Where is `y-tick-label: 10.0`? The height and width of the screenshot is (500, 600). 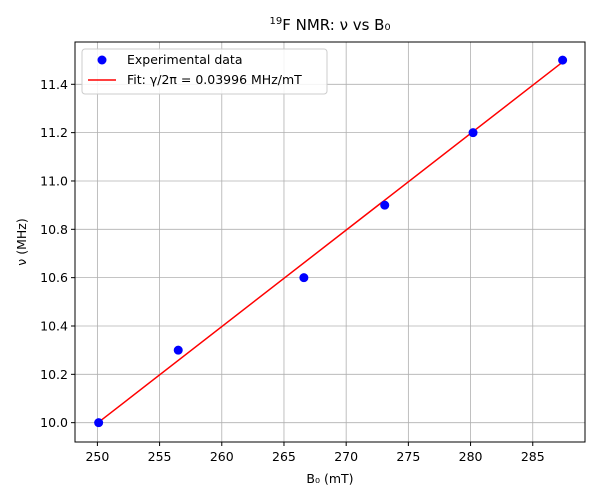 y-tick-label: 10.0 is located at coordinates (54, 422).